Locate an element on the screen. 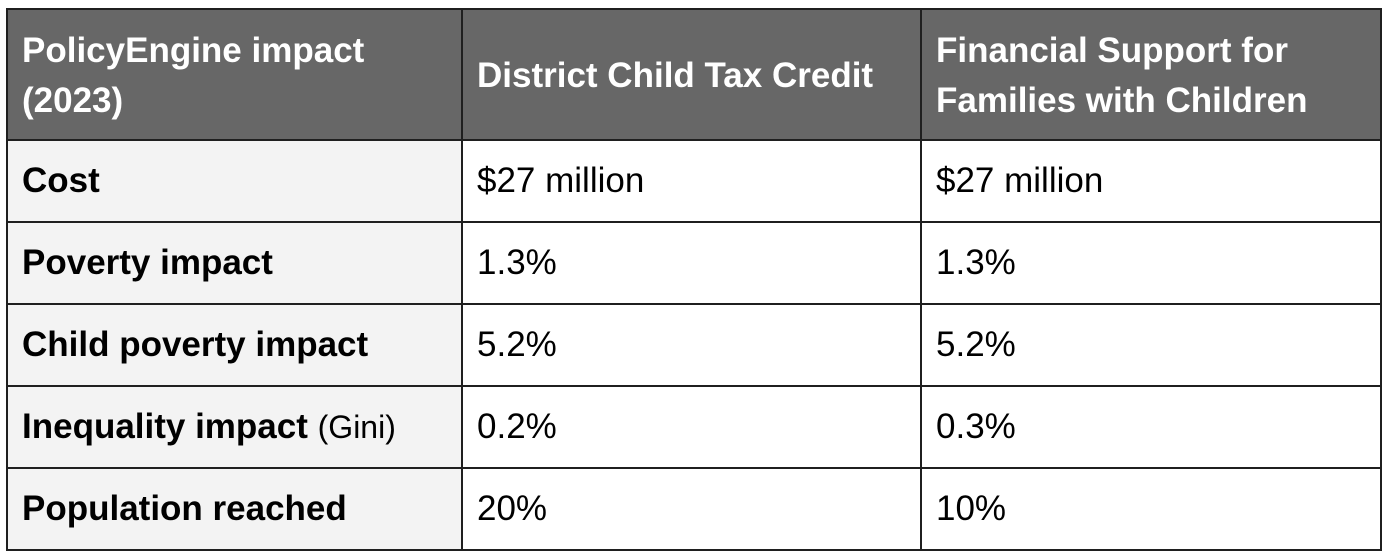  table-row: Poverty impact 1.3% 1.3% is located at coordinates (694, 263).